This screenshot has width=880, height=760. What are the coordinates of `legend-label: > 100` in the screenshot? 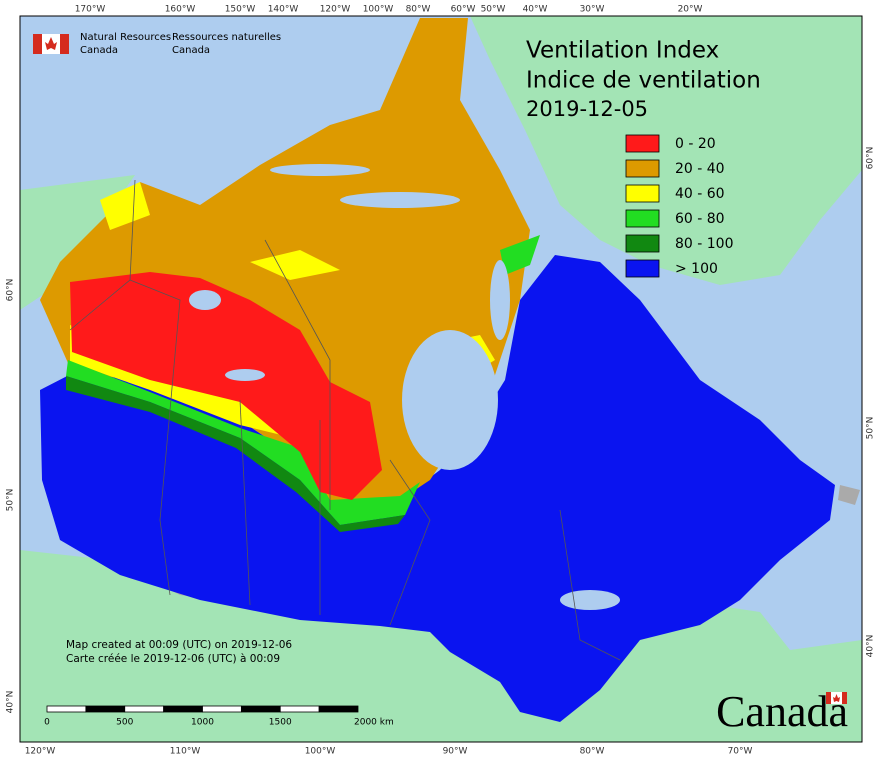 It's located at (696, 269).